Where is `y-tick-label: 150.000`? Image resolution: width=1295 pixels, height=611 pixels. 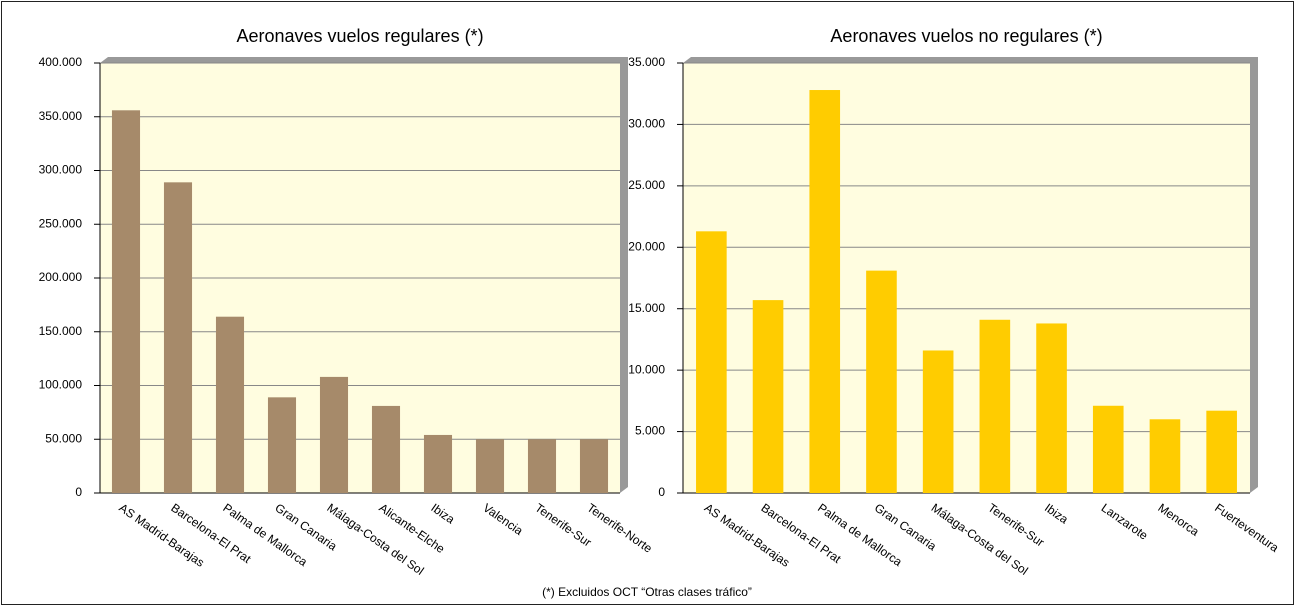
y-tick-label: 150.000 is located at coordinates (61, 331).